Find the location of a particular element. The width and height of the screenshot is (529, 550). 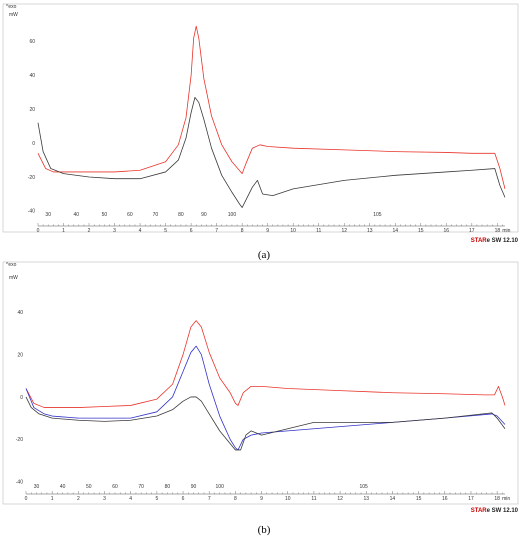

y-tick-label: 60 is located at coordinates (32, 42).